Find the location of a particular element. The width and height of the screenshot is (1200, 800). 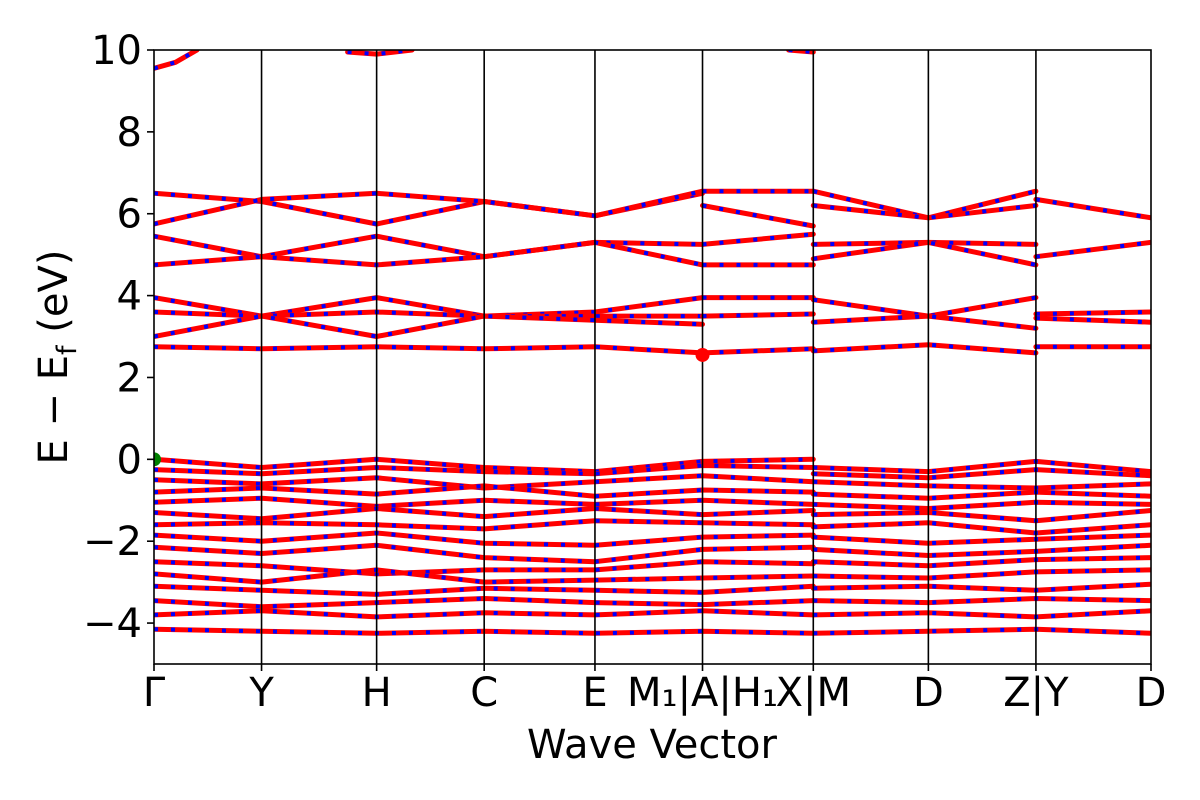

x-tick-label: Y is located at coordinates (261, 693).